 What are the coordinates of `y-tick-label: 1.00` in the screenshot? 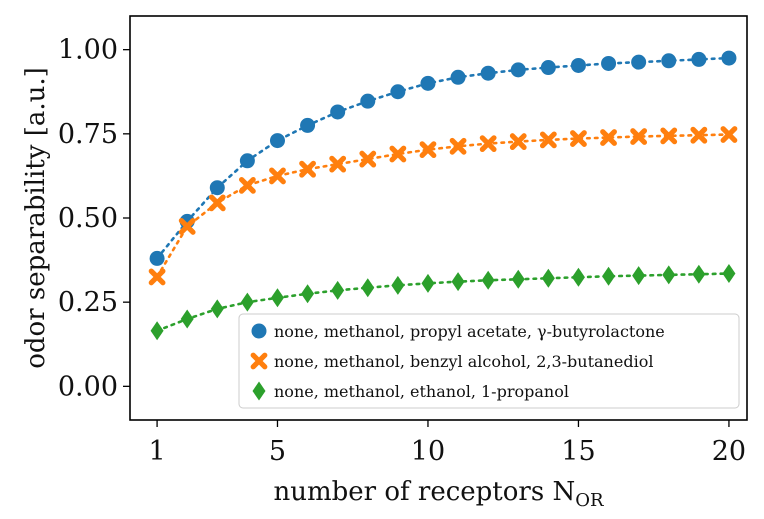 It's located at (88, 50).